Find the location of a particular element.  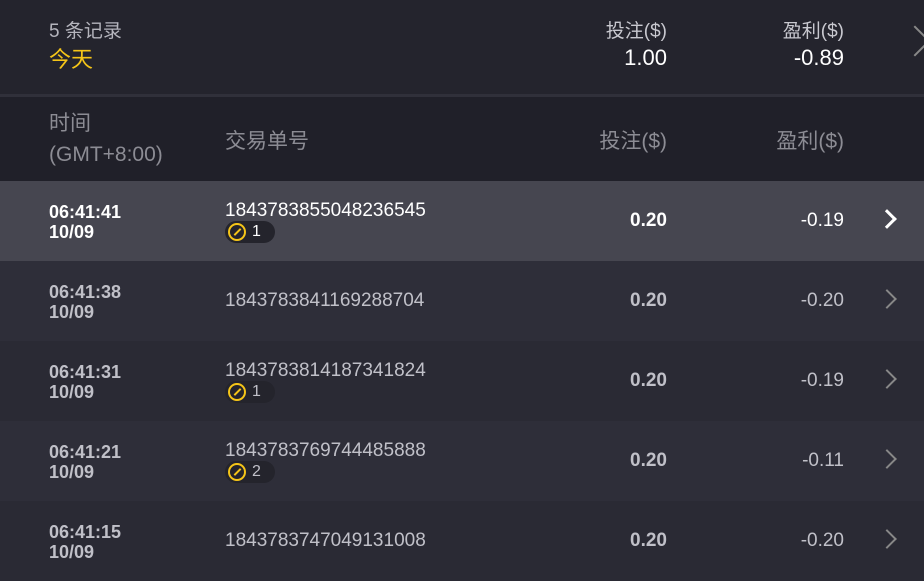

total-stake-label: 投注($) is located at coordinates (636, 31).